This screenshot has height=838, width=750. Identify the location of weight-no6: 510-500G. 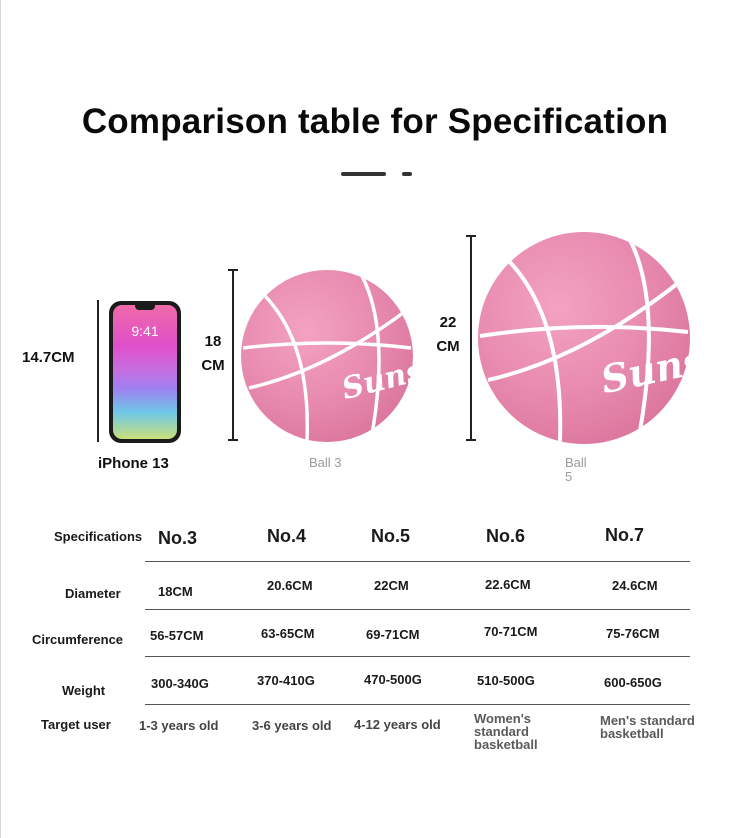
(506, 680).